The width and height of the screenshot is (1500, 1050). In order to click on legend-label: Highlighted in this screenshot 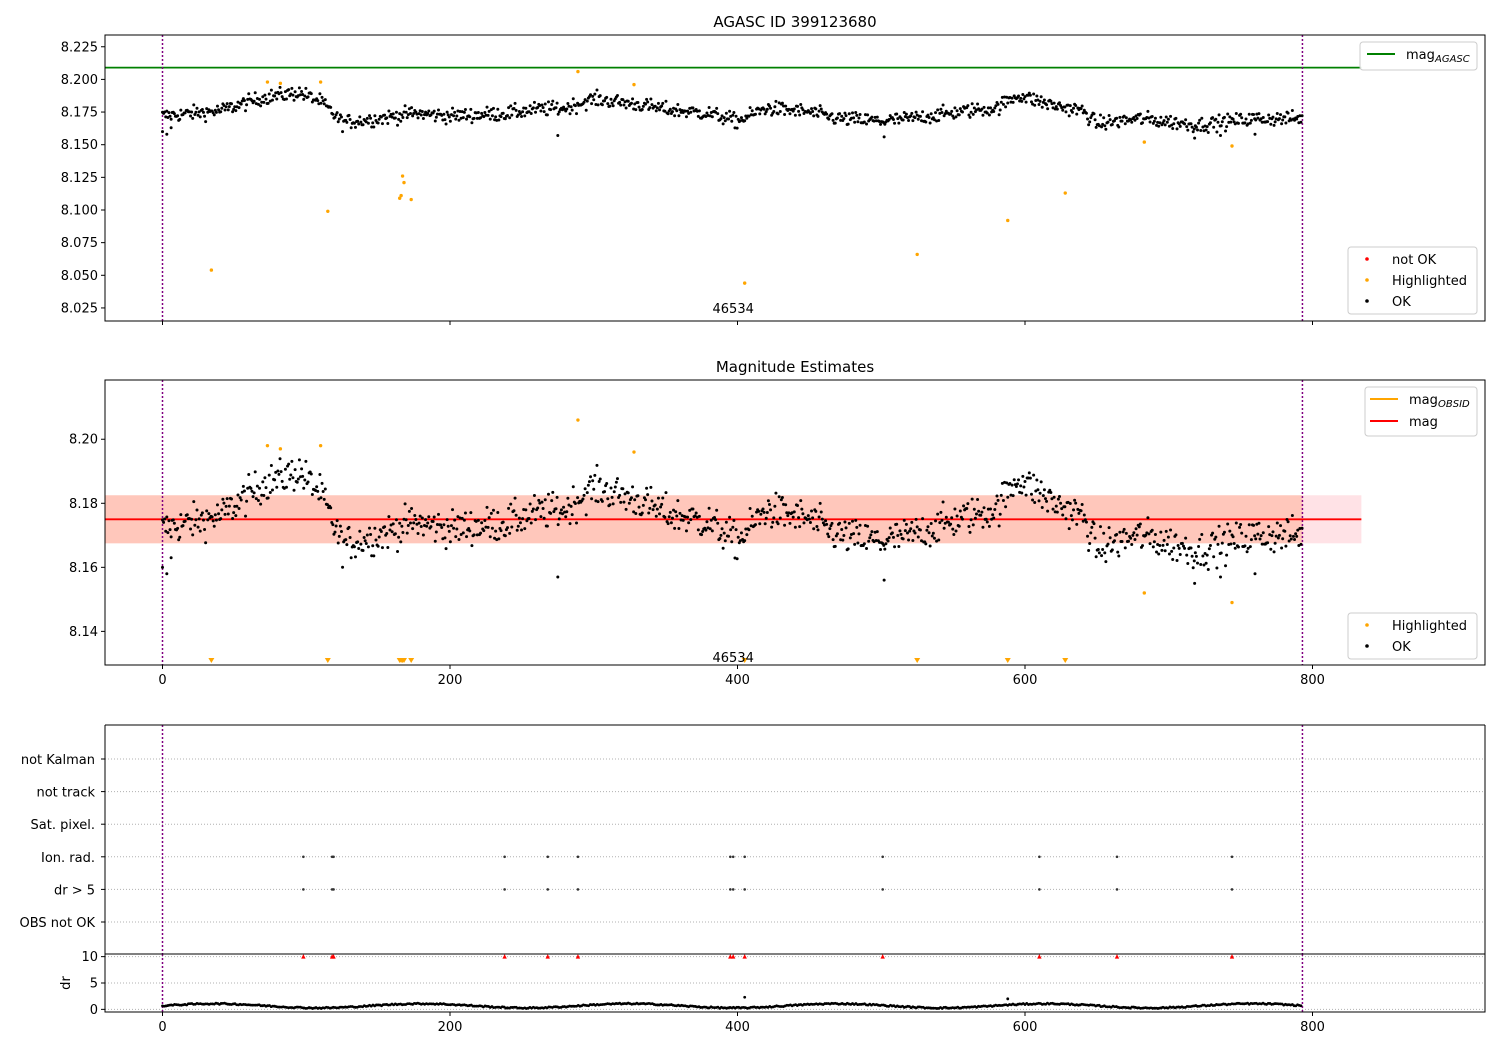, I will do `click(1429, 281)`.